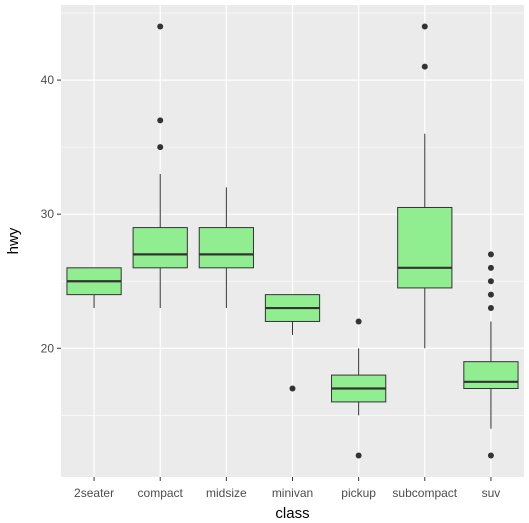 Image resolution: width=529 pixels, height=523 pixels. Describe the element at coordinates (424, 493) in the screenshot. I see `x-tick-label: subcompact` at that location.